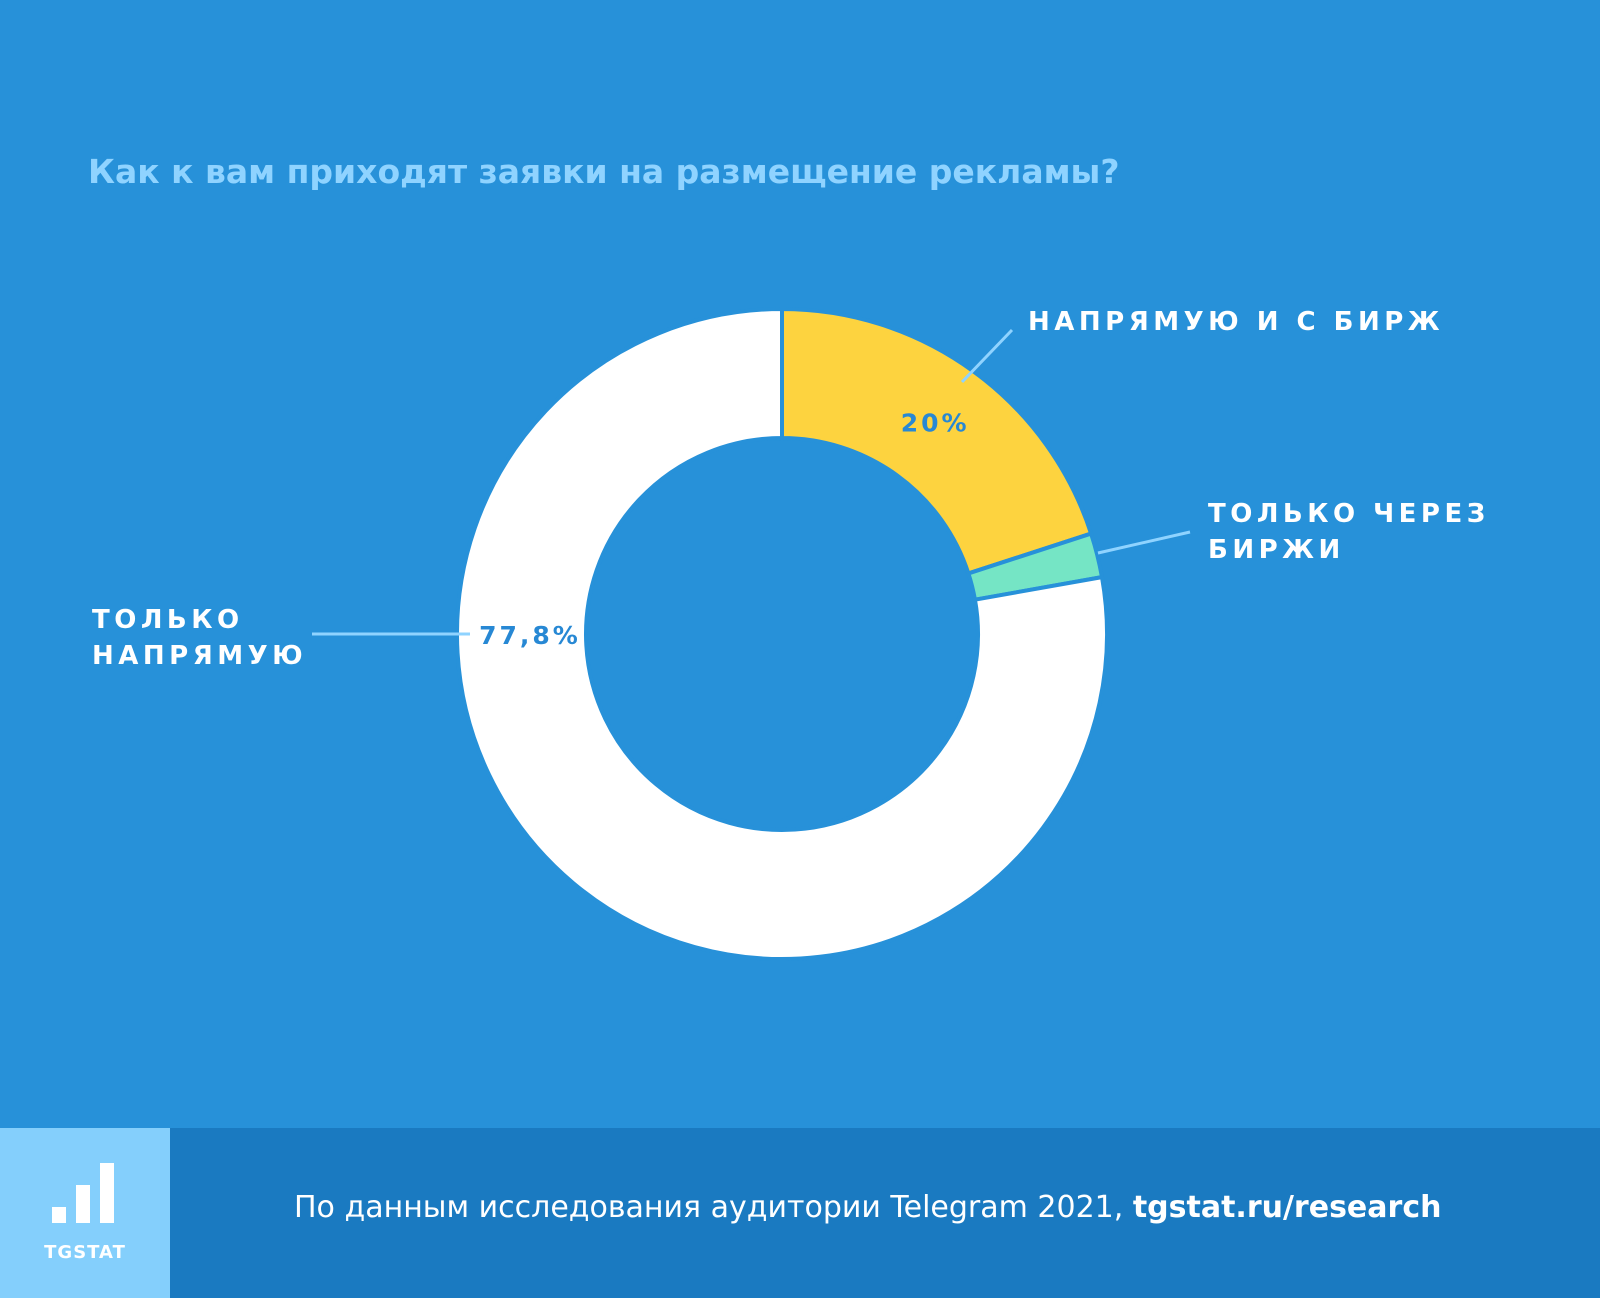 The width and height of the screenshot is (1600, 1298). Describe the element at coordinates (1287, 1207) in the screenshot. I see `source-link: tgstat.ru/research` at that location.